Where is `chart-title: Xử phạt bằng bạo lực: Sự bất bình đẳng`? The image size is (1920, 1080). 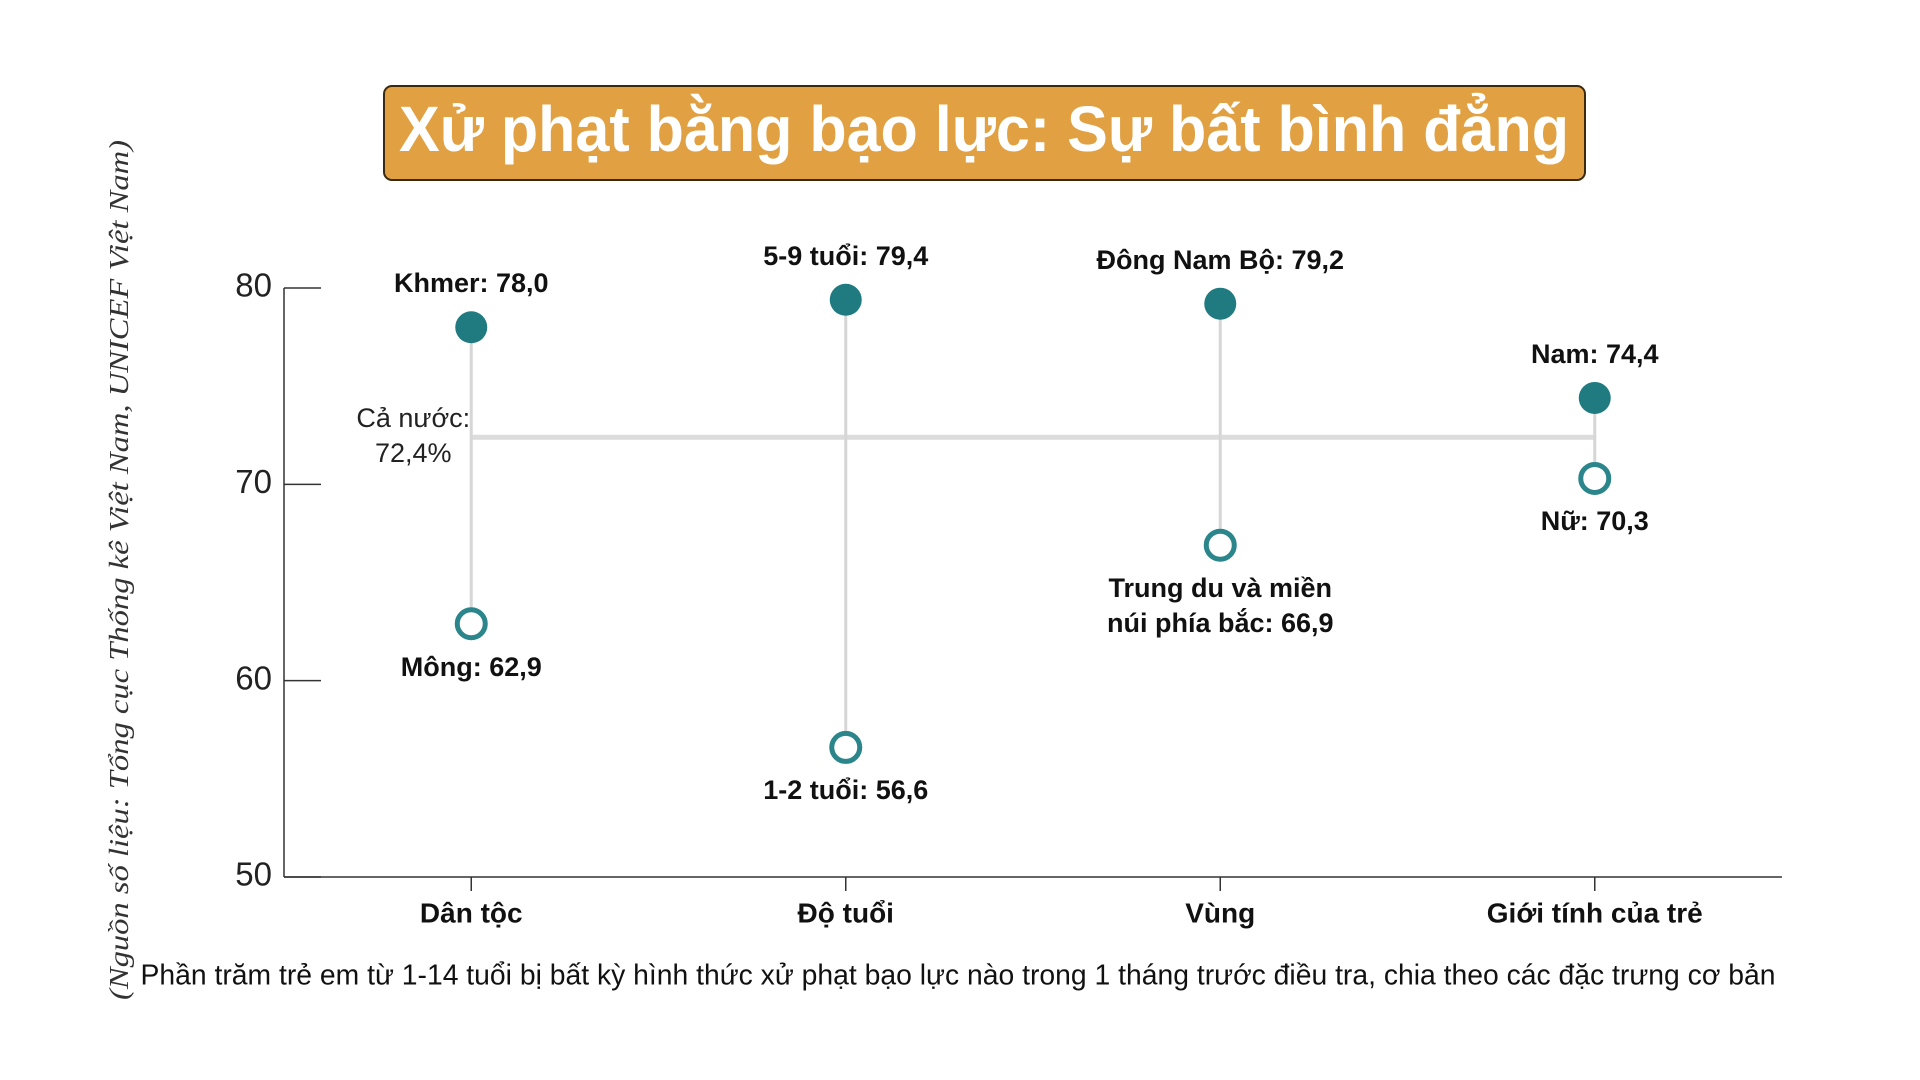 chart-title: Xử phạt bằng bạo lực: Sự bất bình đẳng is located at coordinates (984, 128).